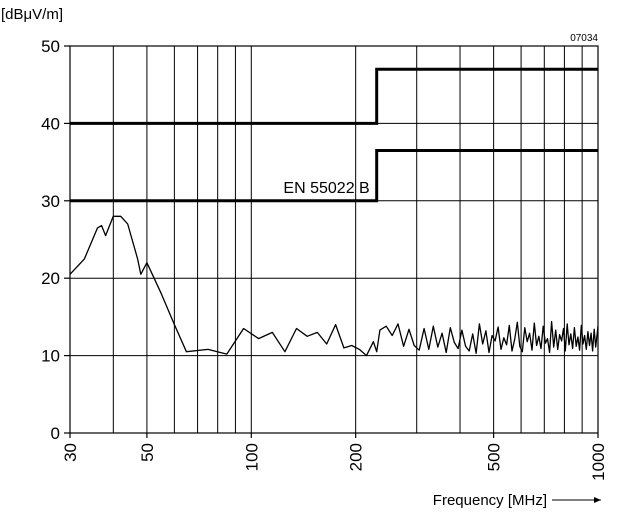  I want to click on y-tick-label-0: 0, so click(55, 433).